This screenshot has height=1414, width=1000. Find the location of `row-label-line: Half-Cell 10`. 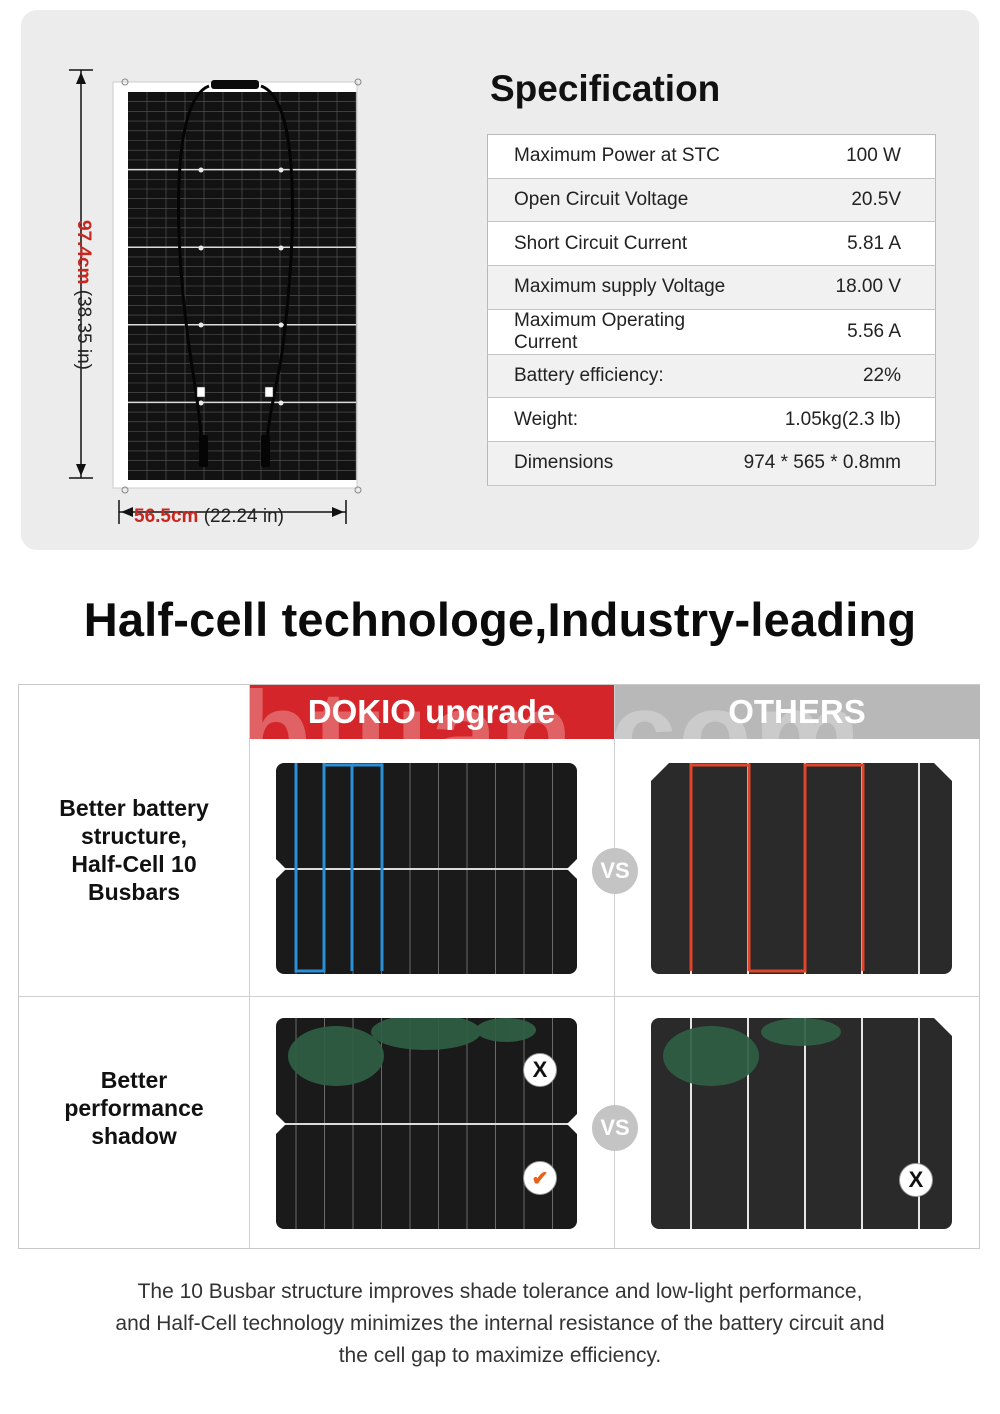

row-label-line: Half-Cell 10 is located at coordinates (134, 864).